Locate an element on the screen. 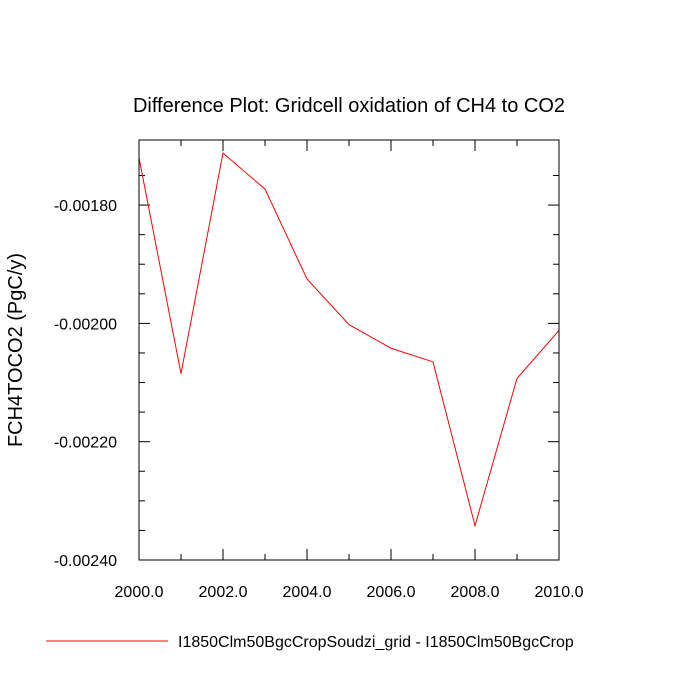 Image resolution: width=700 pixels, height=700 pixels. x-tick-label: 2008.0 is located at coordinates (475, 592).